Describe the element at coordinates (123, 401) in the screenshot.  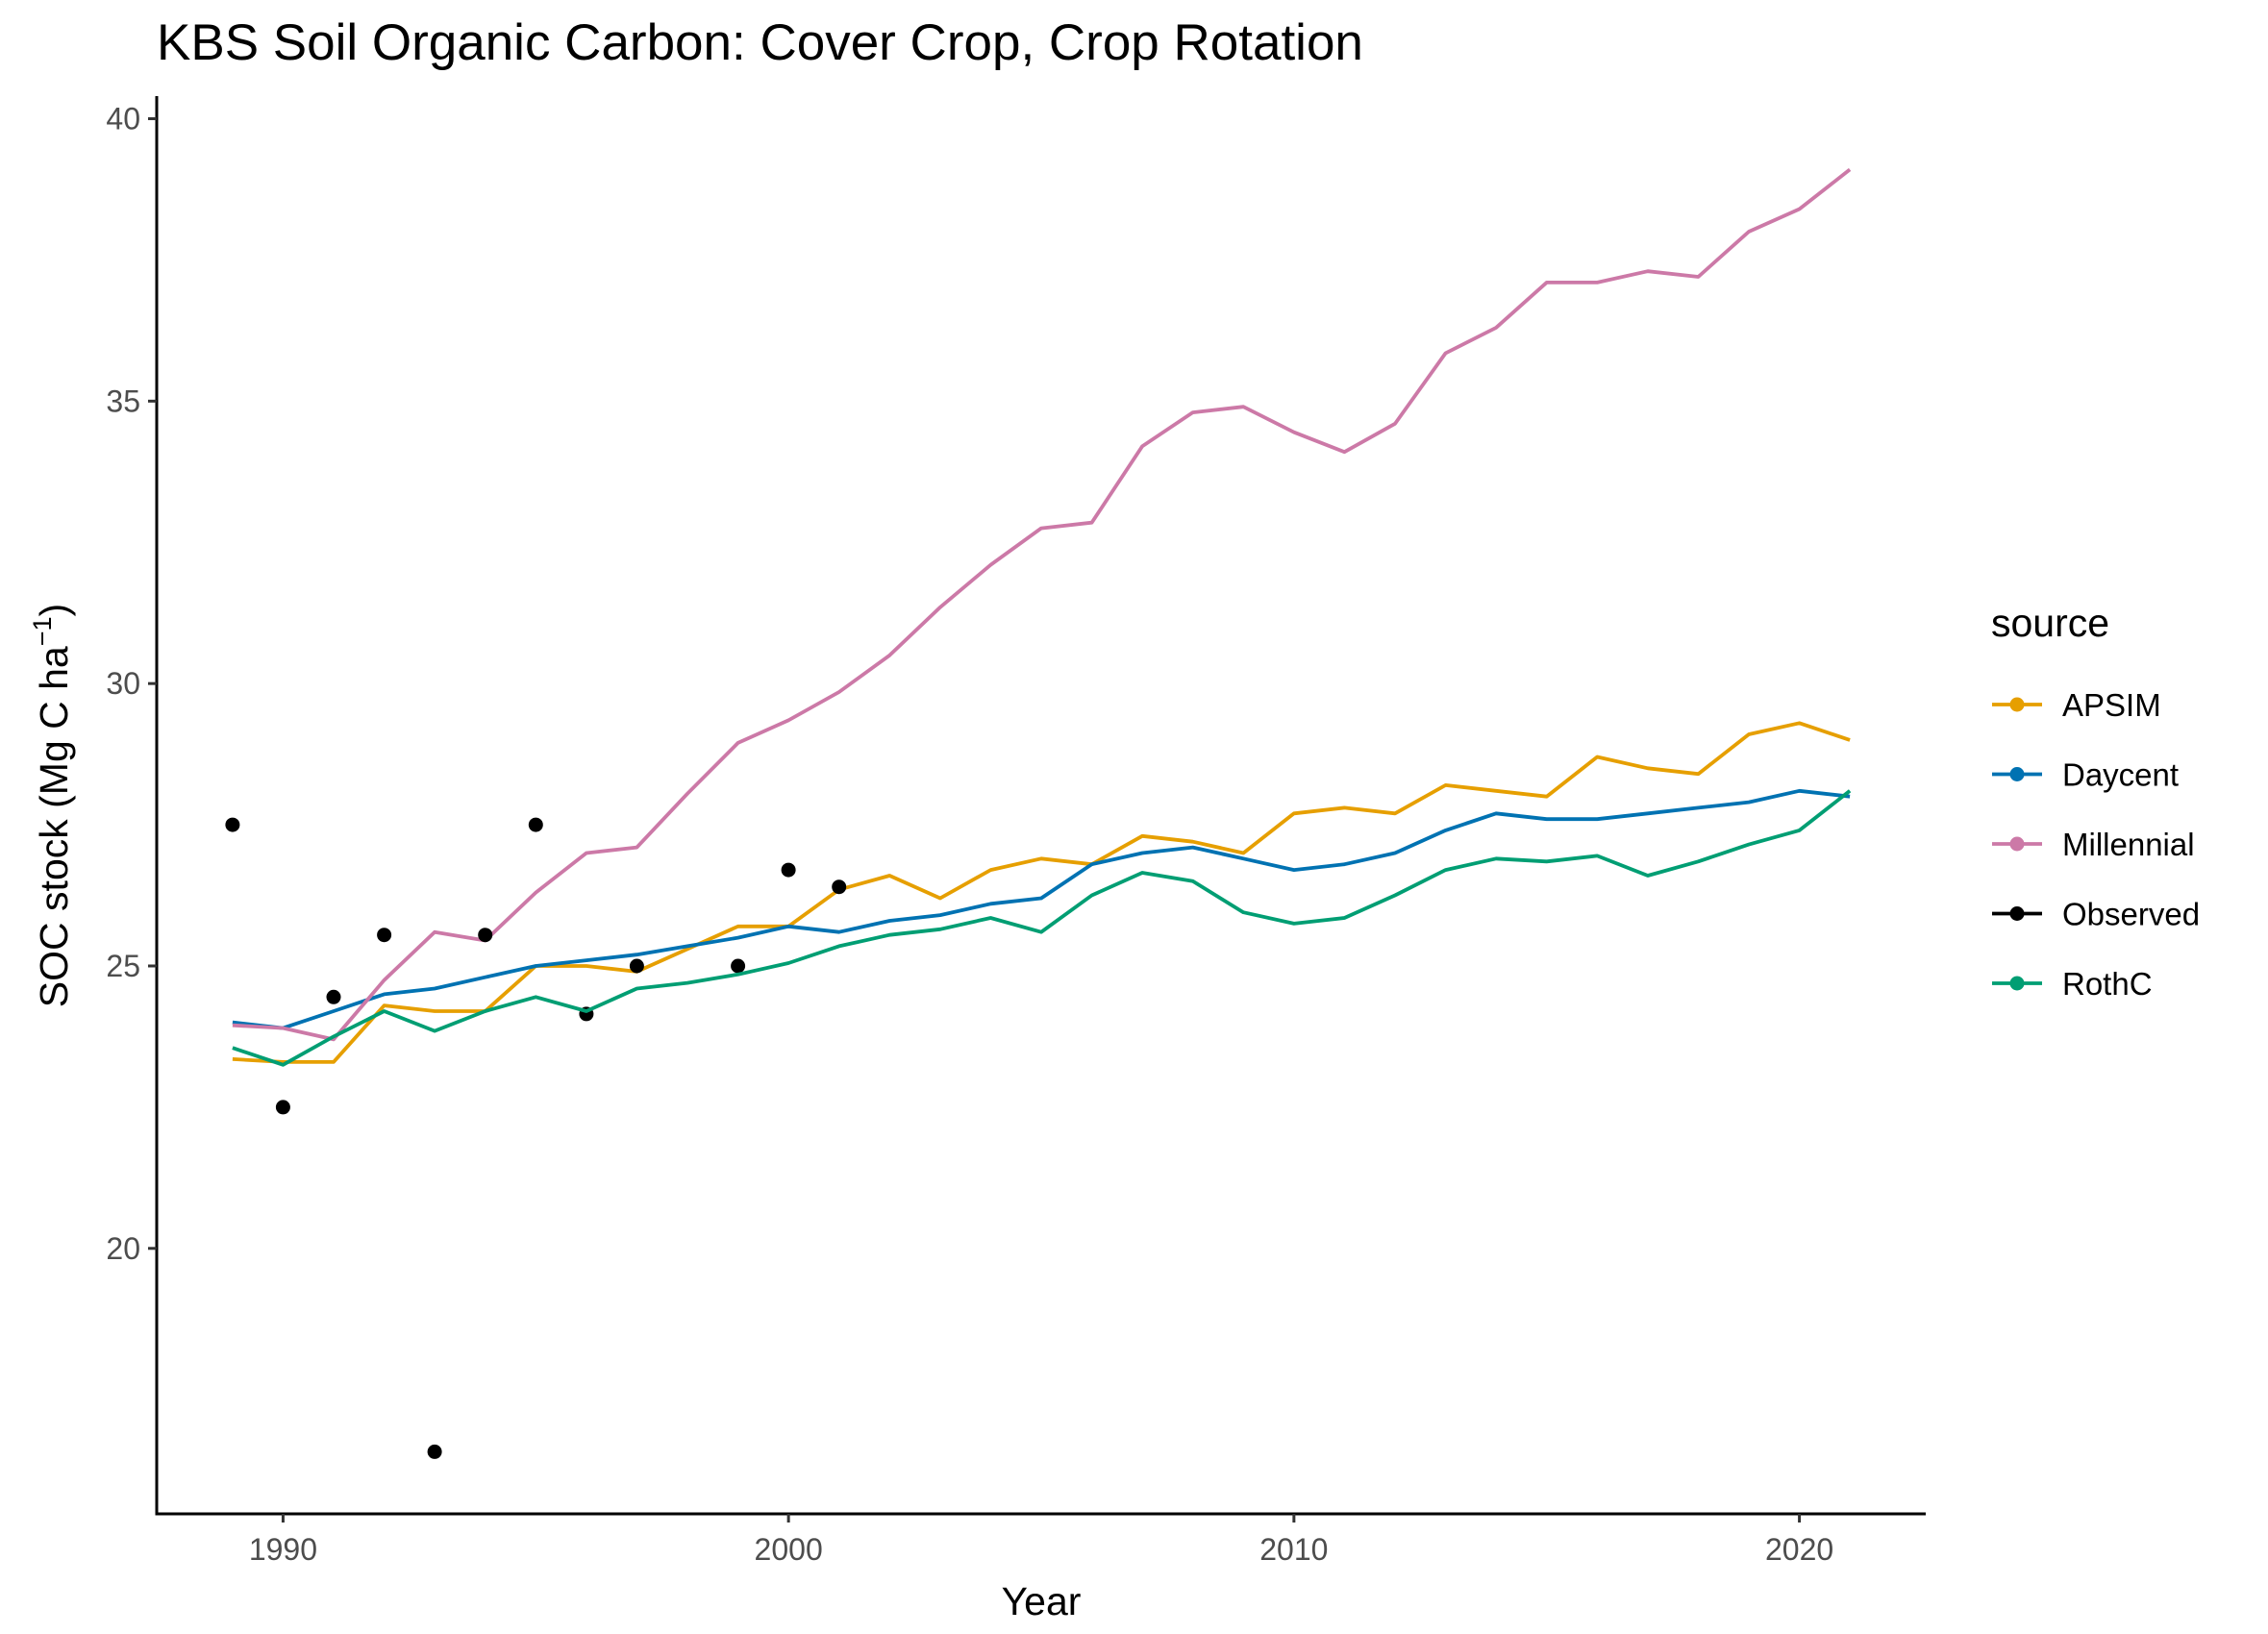
I see `y-tick-label: 35` at that location.